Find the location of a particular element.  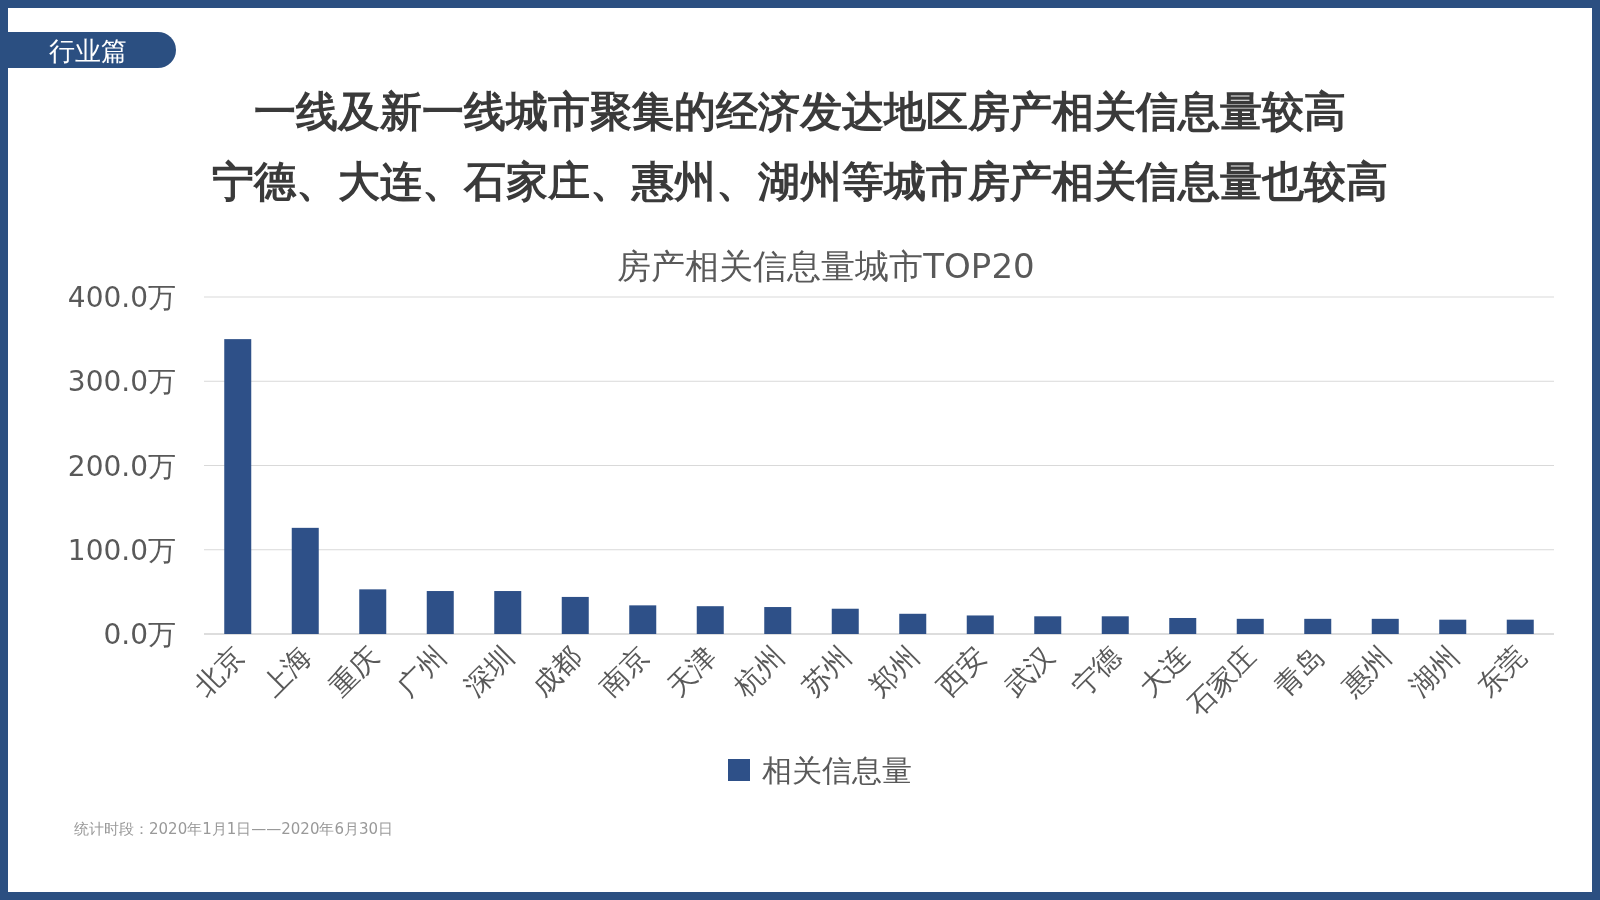

x-tick-label: 惠州 is located at coordinates (1366, 671).